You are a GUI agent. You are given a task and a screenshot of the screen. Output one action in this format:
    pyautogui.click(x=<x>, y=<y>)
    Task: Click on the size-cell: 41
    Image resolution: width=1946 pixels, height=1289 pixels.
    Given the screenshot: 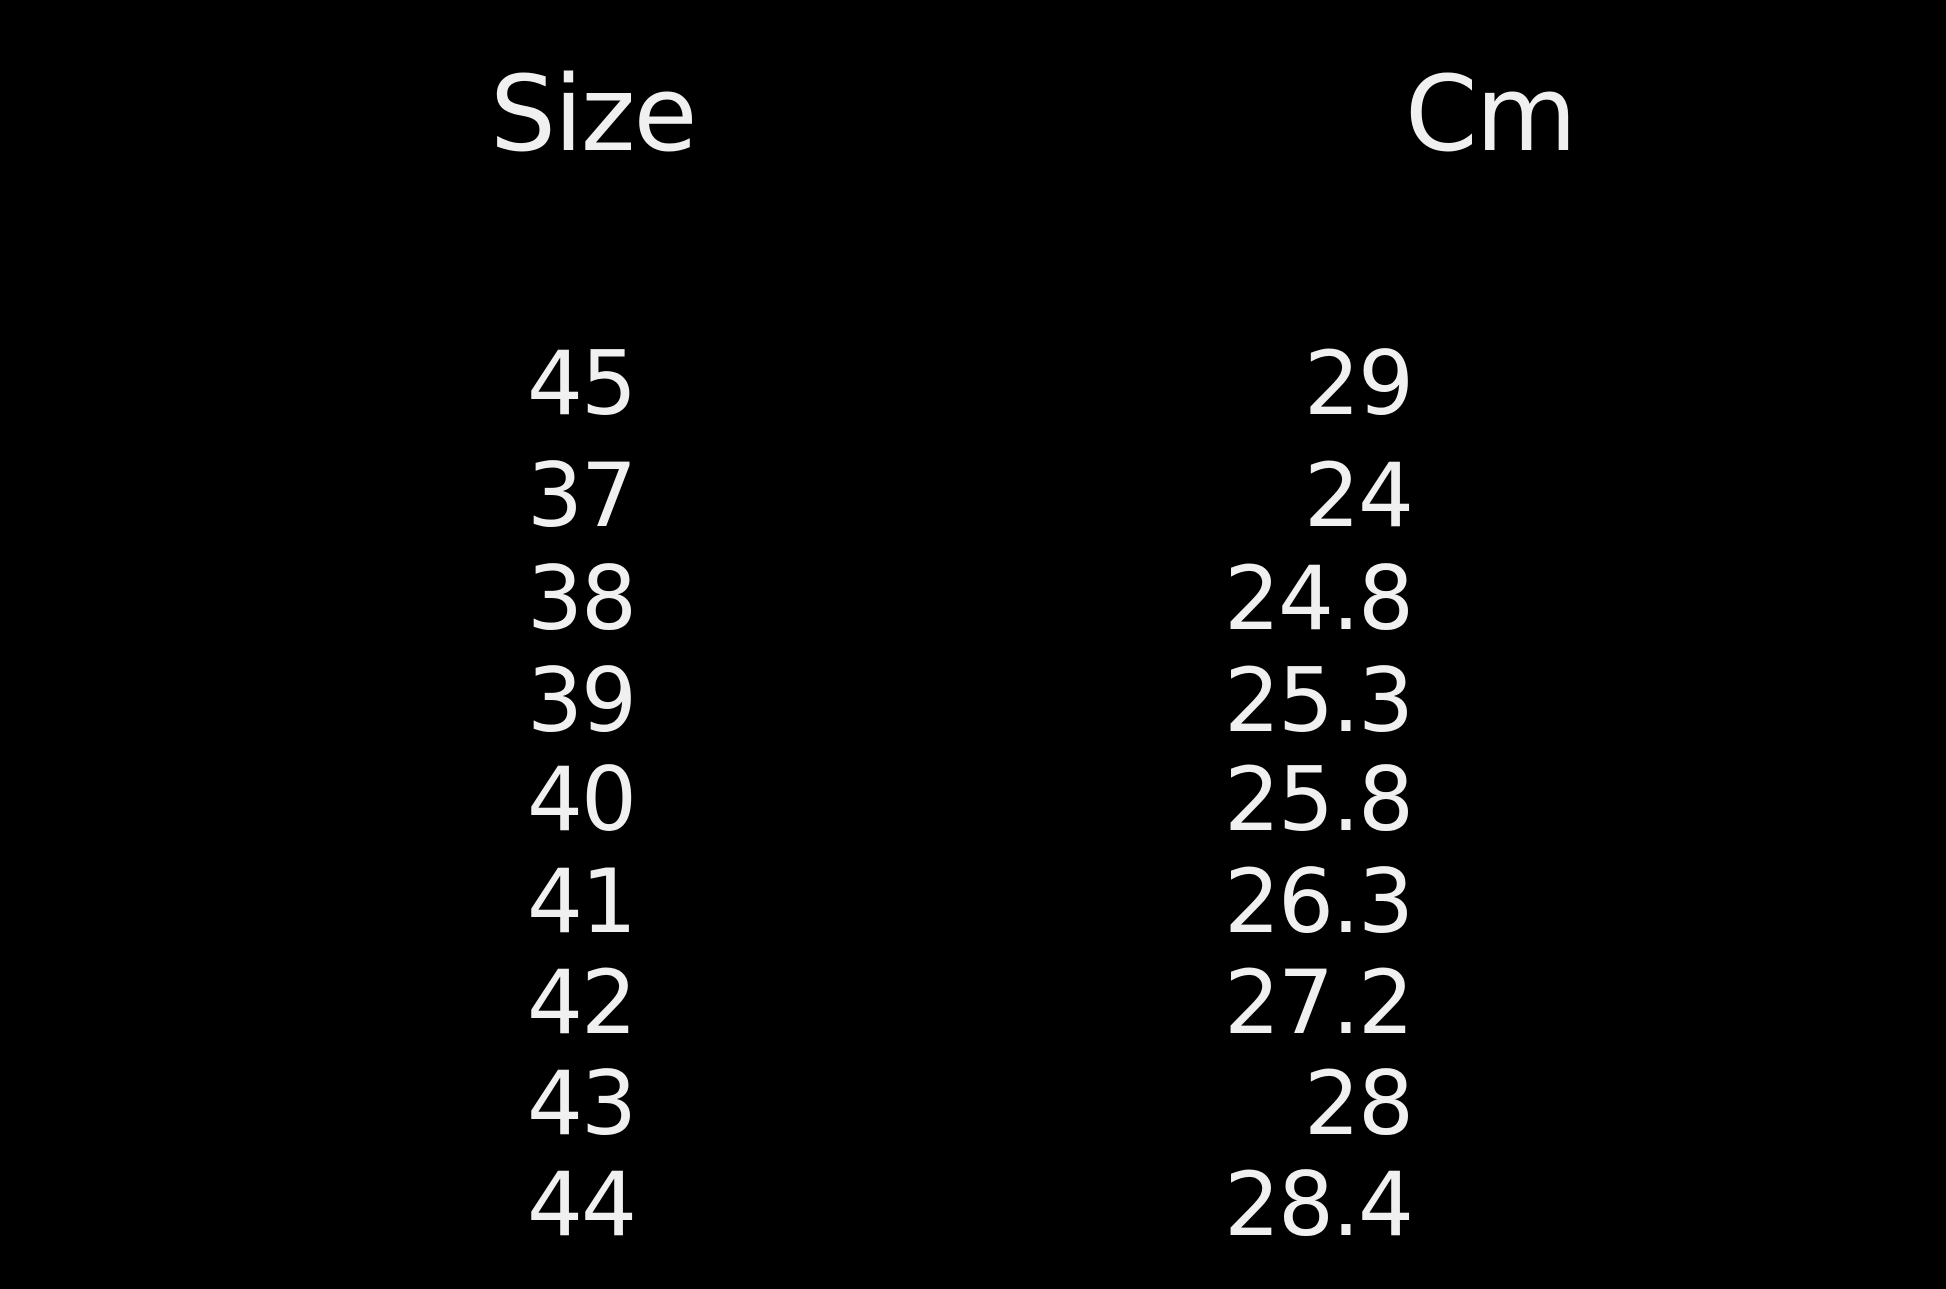 What is the action you would take?
    pyautogui.click(x=582, y=901)
    